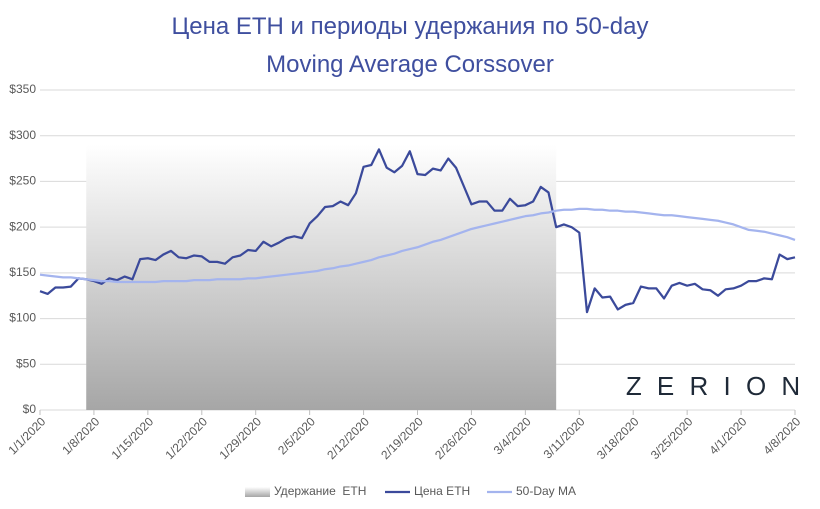  Describe the element at coordinates (456, 438) in the screenshot. I see `x-tick-label: 2/26/2020` at that location.